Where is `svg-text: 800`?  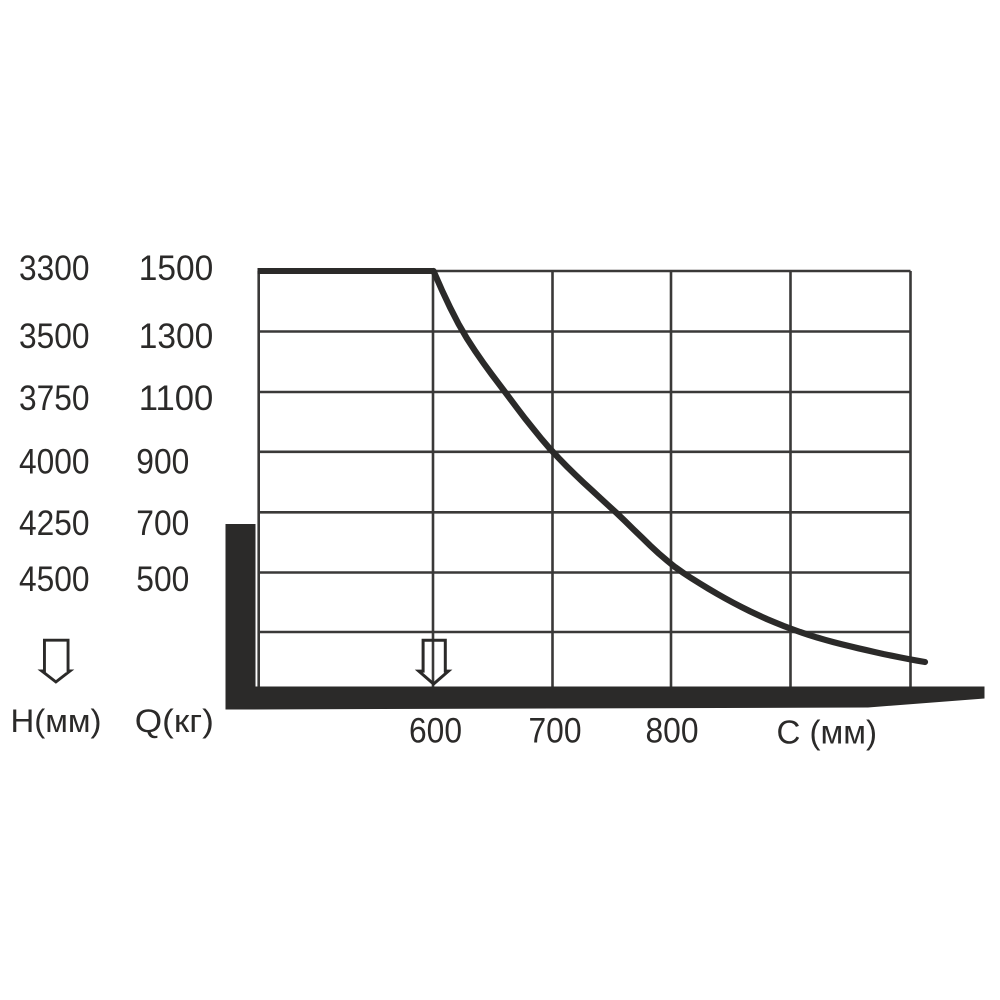
svg-text: 800 is located at coordinates (672, 731).